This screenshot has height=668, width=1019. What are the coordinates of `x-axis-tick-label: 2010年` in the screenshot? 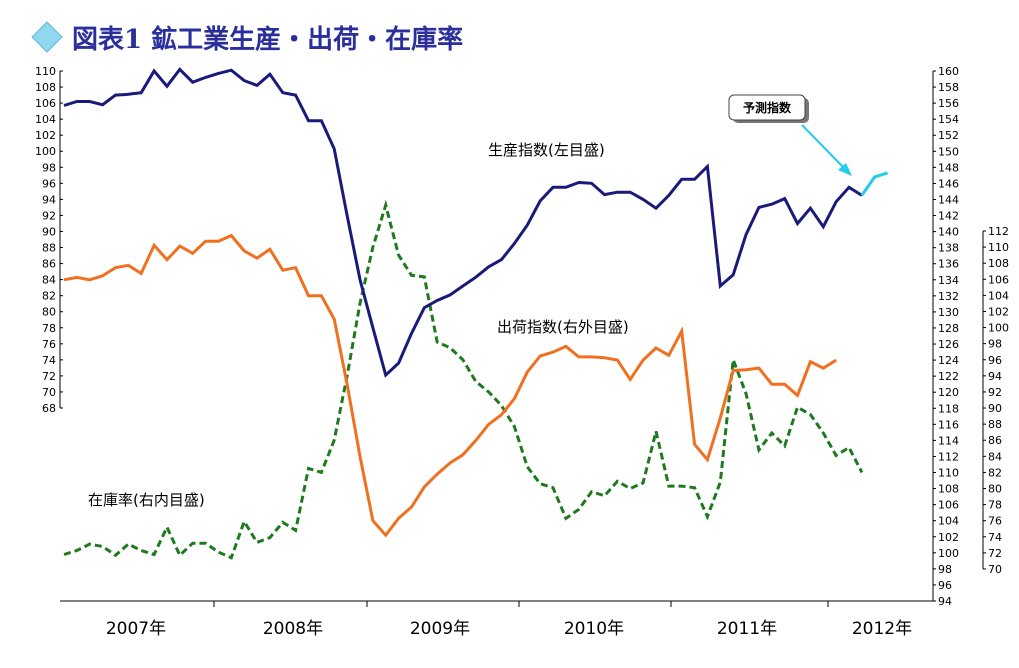 It's located at (594, 629).